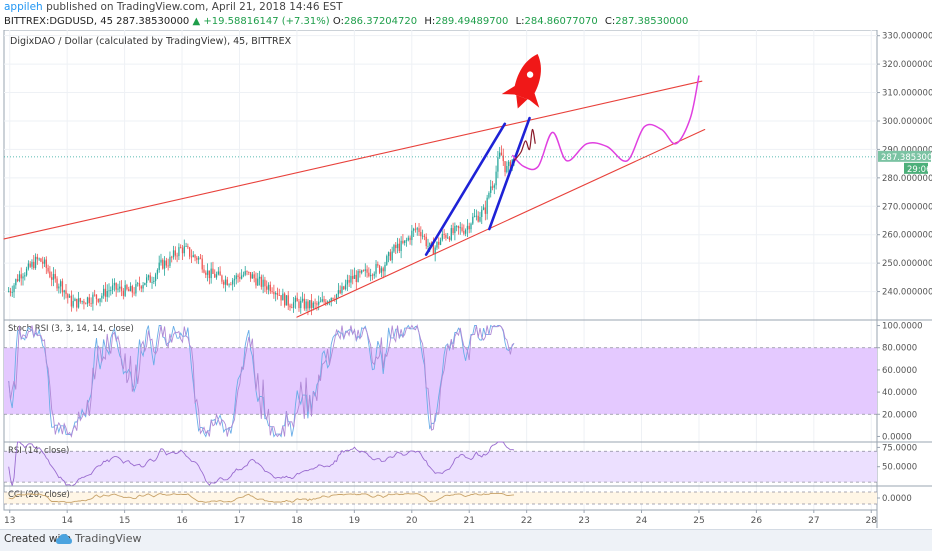  I want to click on rocket-icon, so click(521, 81).